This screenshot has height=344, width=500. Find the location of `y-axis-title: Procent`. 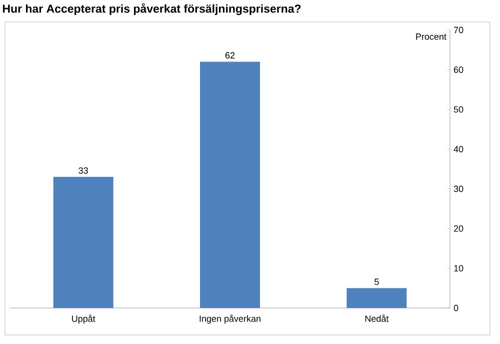

y-axis-title: Procent is located at coordinates (431, 37).